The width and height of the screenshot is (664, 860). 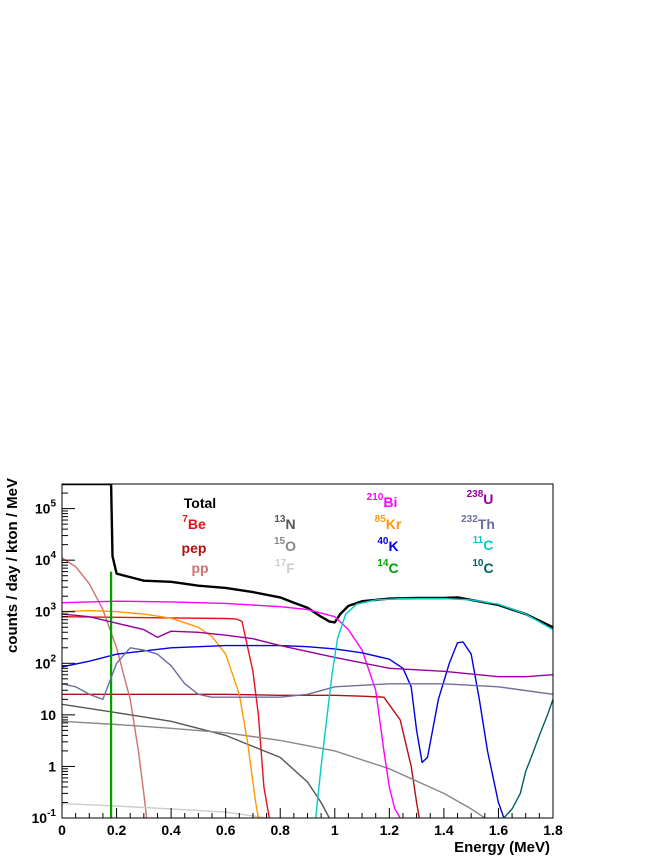 I want to click on legend-entry: Total, so click(x=200, y=503).